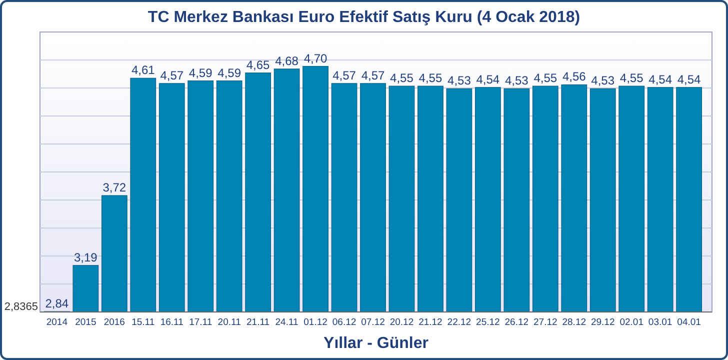 This screenshot has height=360, width=728. What do you see at coordinates (143, 70) in the screenshot?
I see `data-label: 4,61` at bounding box center [143, 70].